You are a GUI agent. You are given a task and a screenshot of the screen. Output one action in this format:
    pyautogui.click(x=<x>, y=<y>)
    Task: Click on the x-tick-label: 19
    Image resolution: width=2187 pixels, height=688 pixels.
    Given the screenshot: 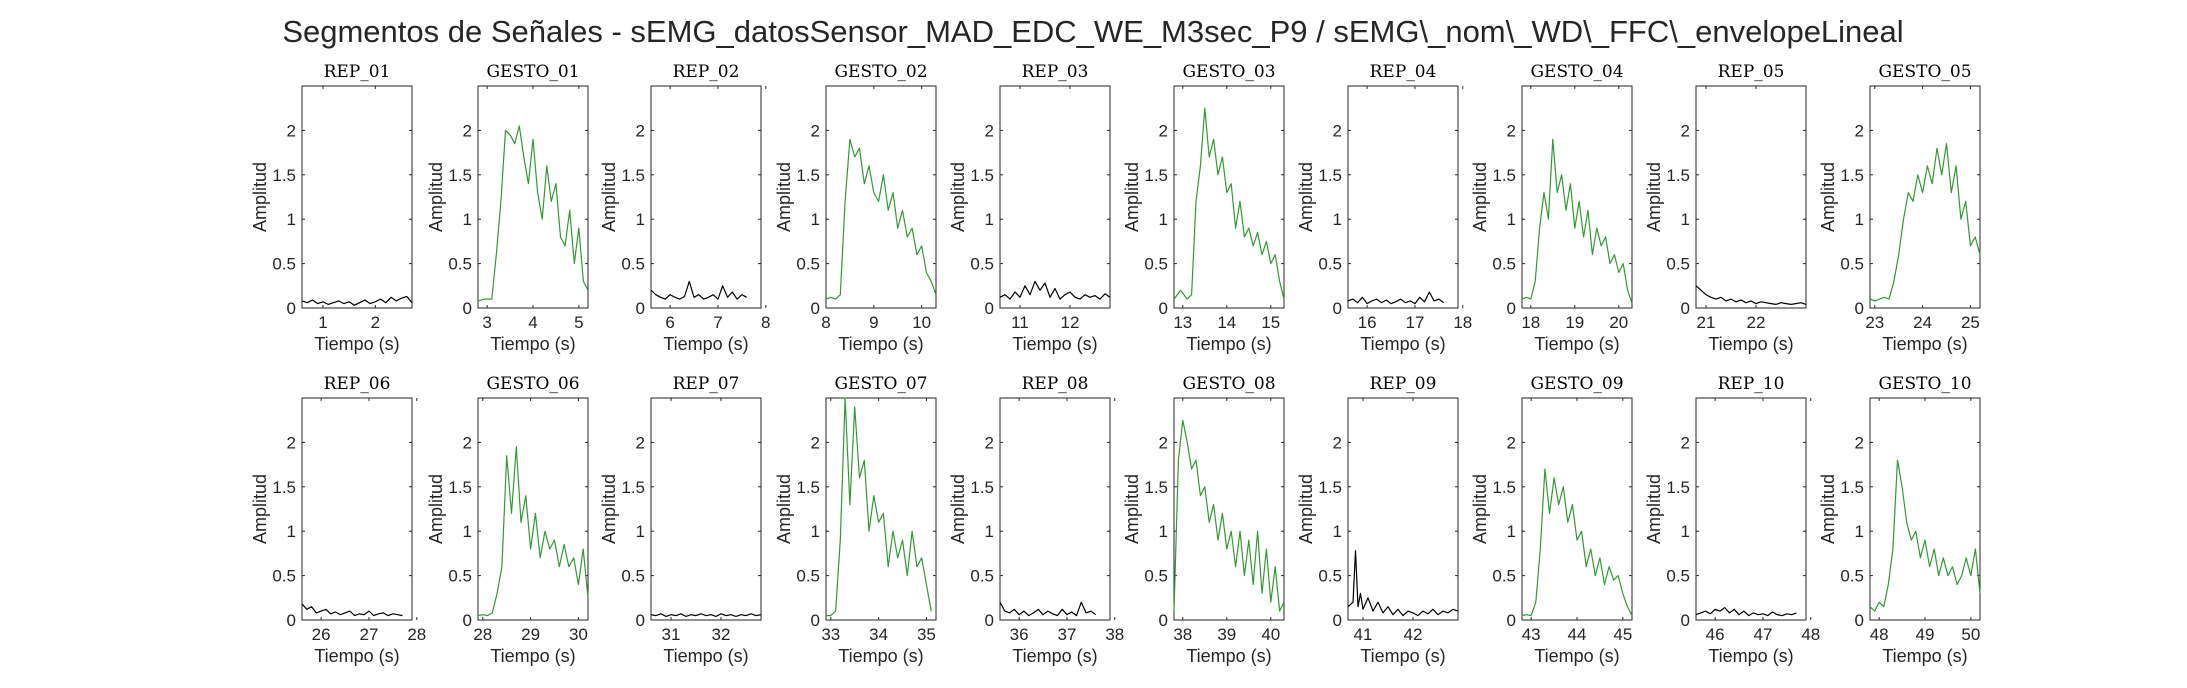 What is the action you would take?
    pyautogui.click(x=1574, y=322)
    